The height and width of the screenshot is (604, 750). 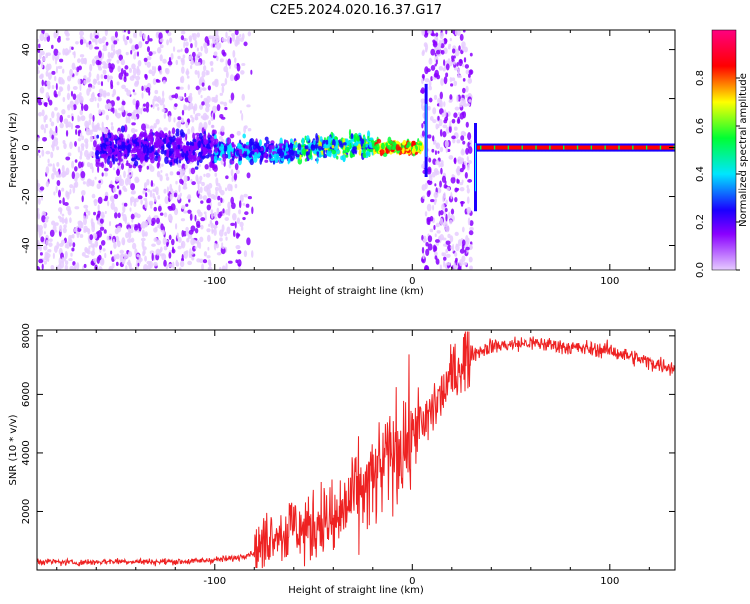 What do you see at coordinates (26, 98) in the screenshot?
I see `heatmap-ytick-label: 20` at bounding box center [26, 98].